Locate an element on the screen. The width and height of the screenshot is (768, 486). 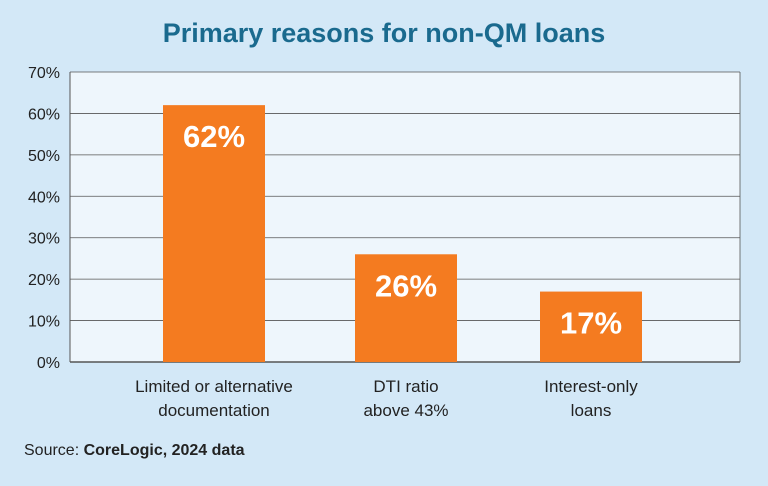
bar-data-label: 62% is located at coordinates (214, 136).